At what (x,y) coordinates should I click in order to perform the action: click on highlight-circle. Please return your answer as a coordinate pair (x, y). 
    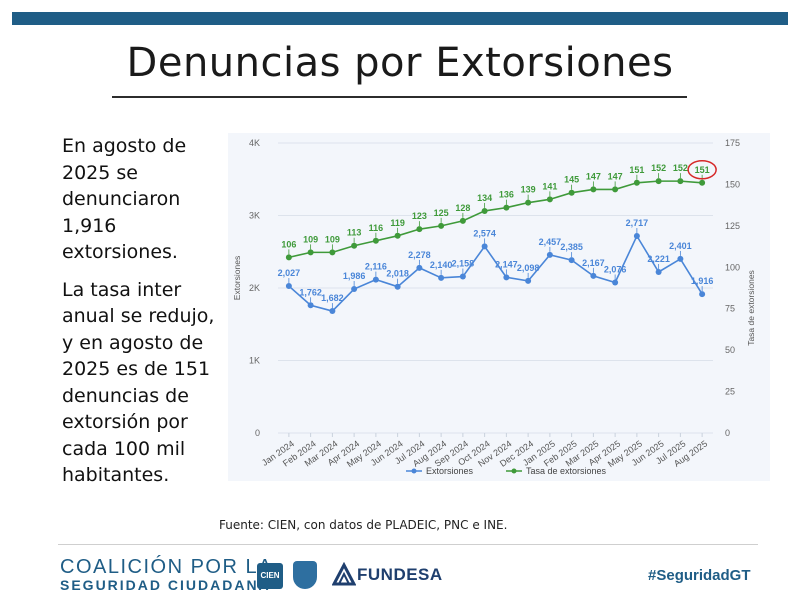
    Looking at the image, I should click on (702, 170).